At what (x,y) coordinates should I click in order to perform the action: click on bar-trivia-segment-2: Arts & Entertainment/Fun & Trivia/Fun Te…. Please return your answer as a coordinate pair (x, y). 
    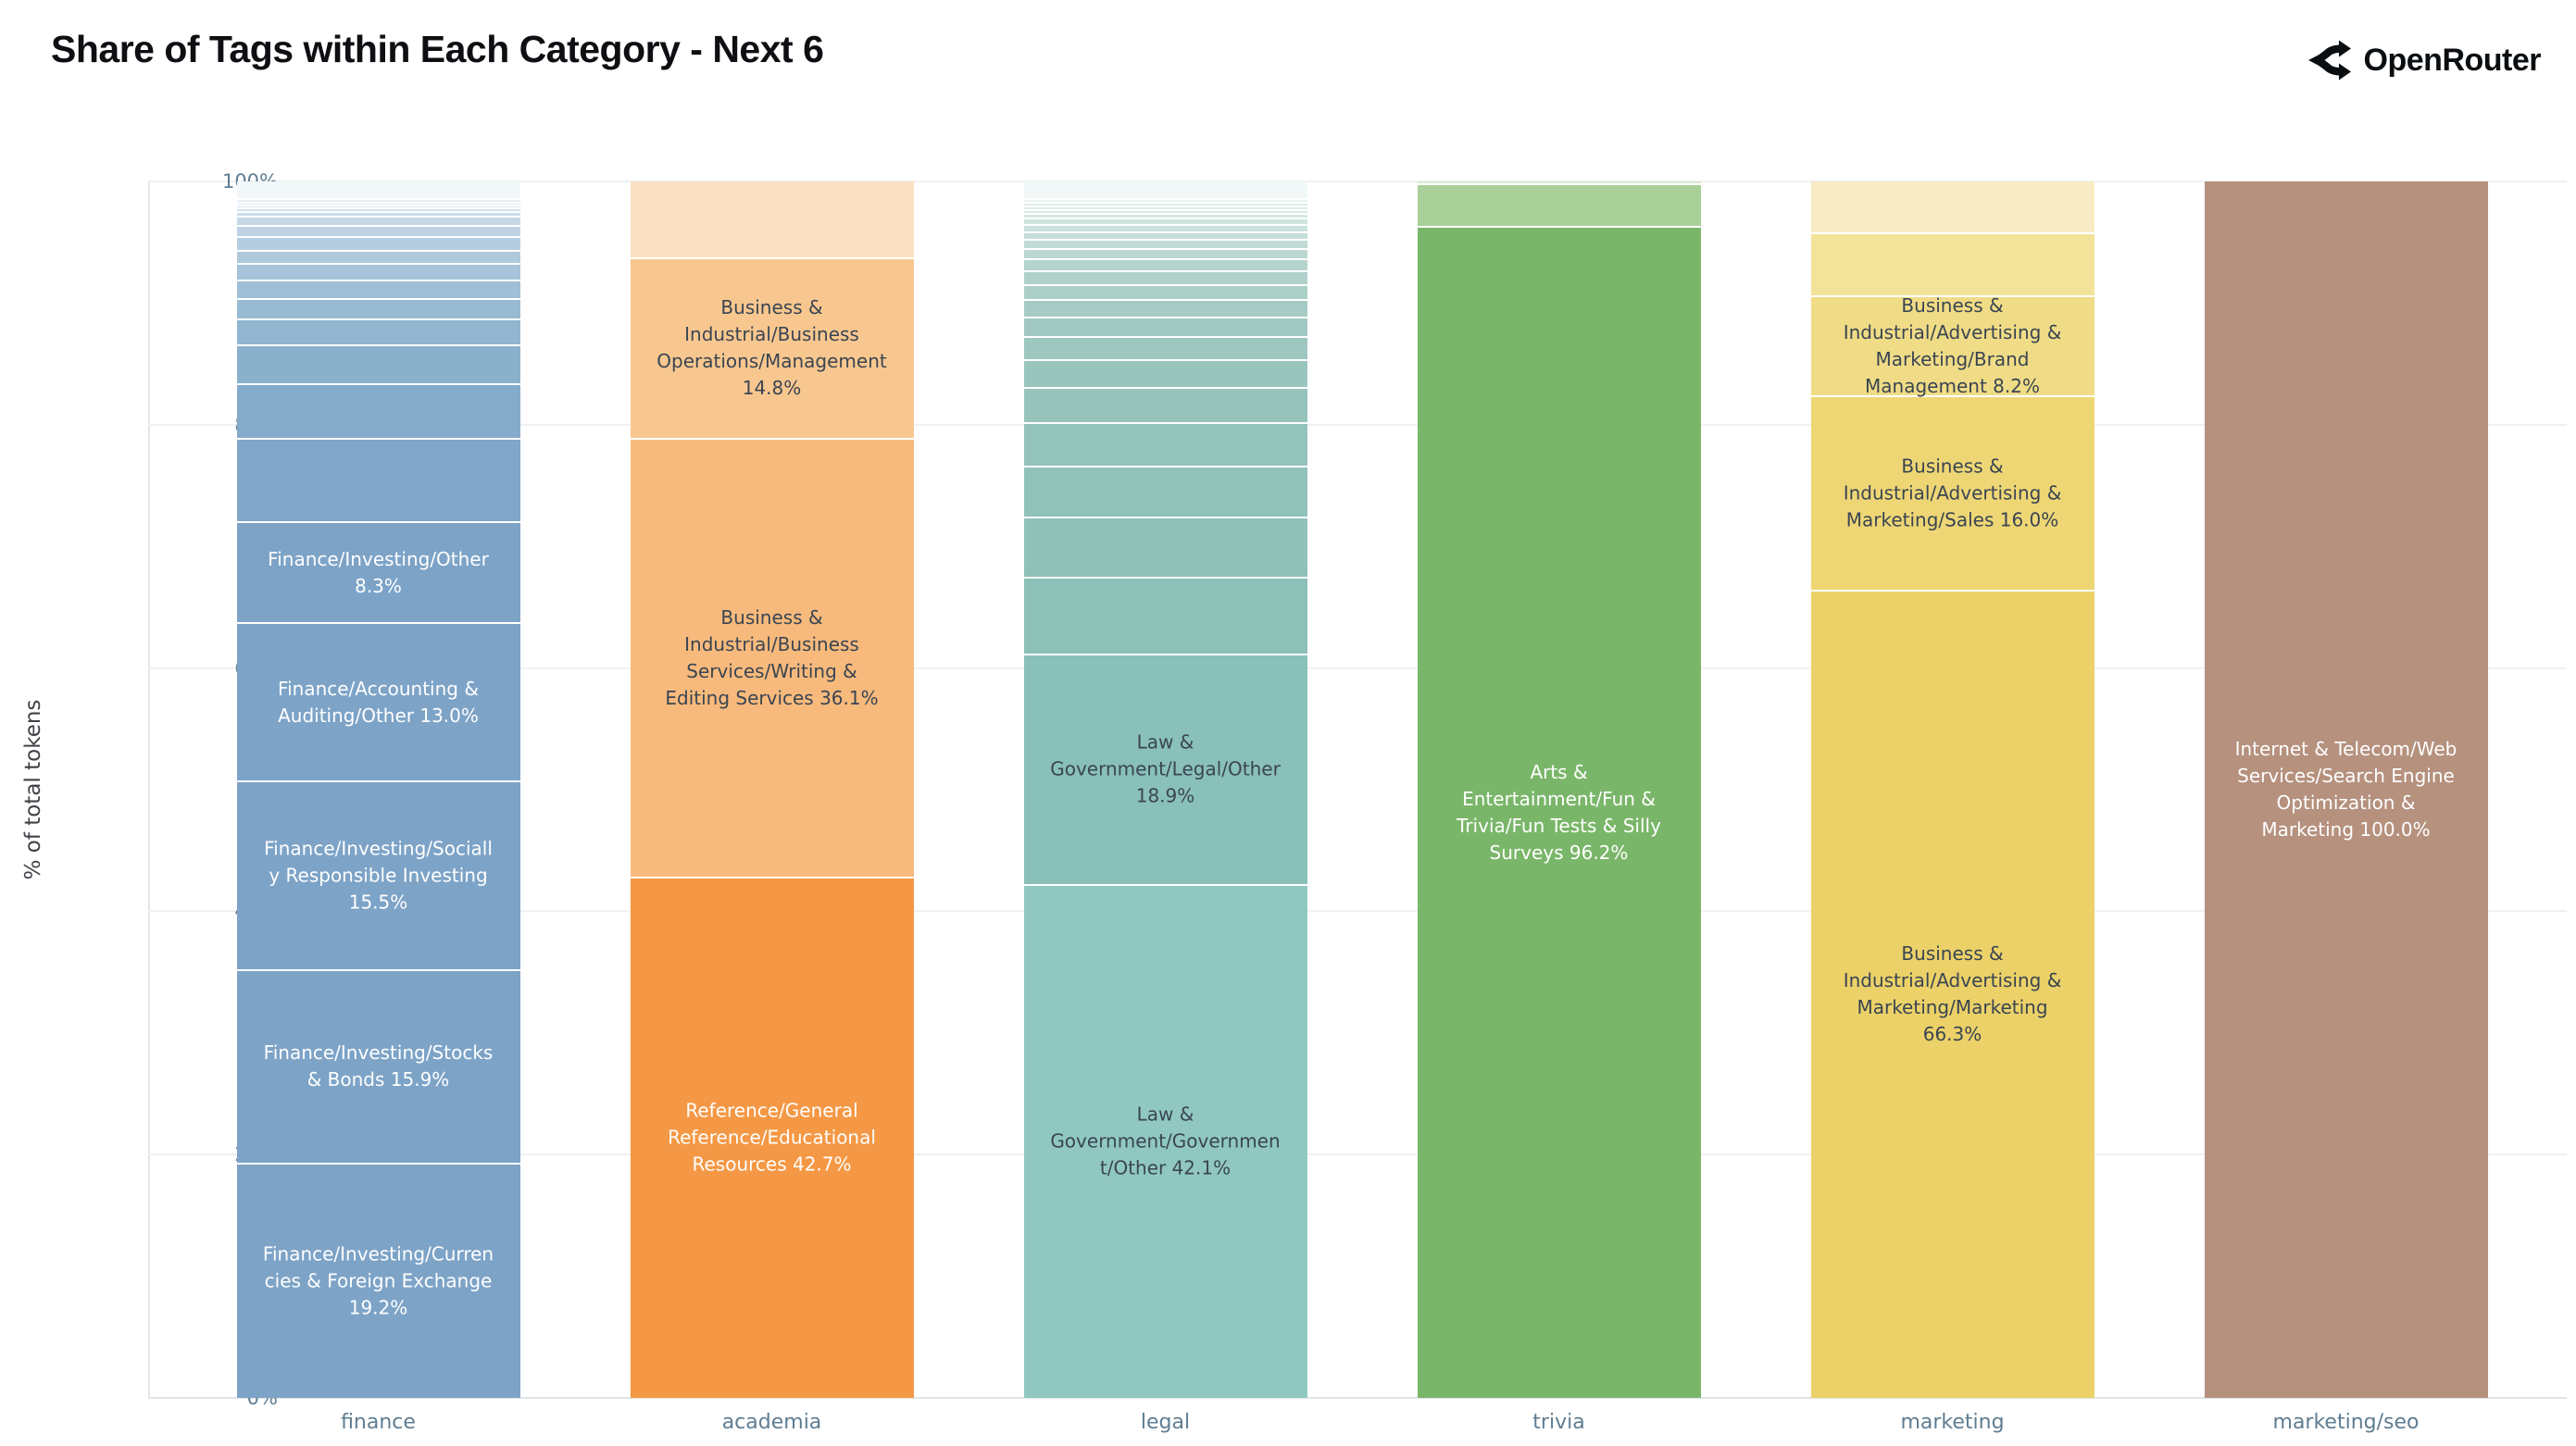
    Looking at the image, I should click on (1559, 812).